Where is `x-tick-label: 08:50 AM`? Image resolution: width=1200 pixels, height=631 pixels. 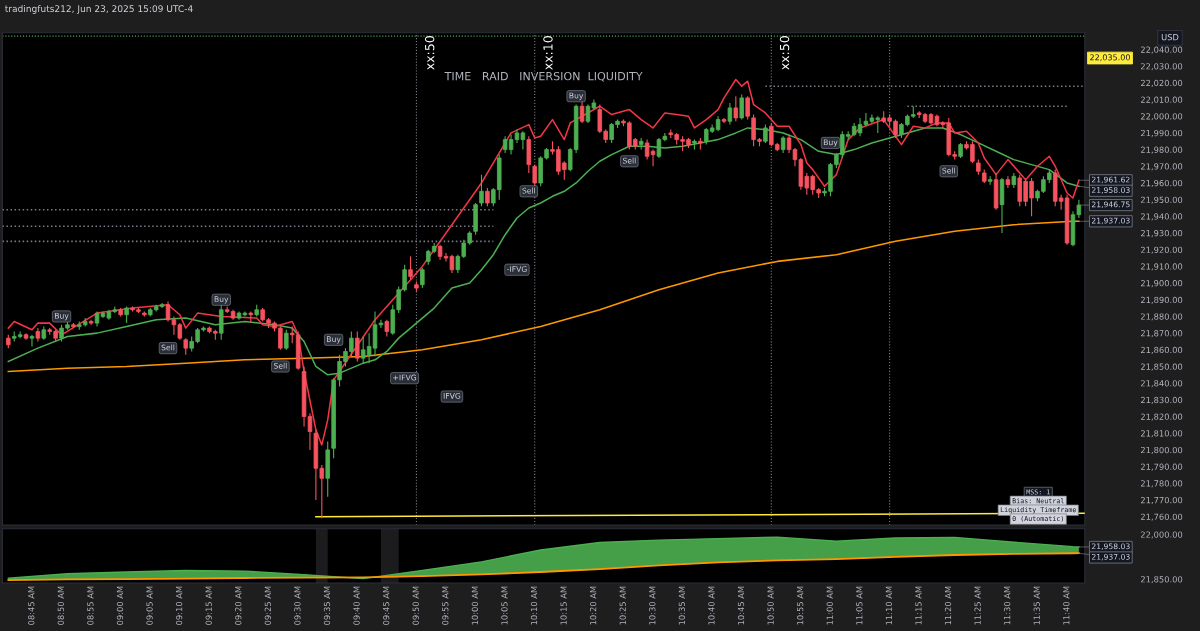
x-tick-label: 08:50 AM is located at coordinates (60, 605).